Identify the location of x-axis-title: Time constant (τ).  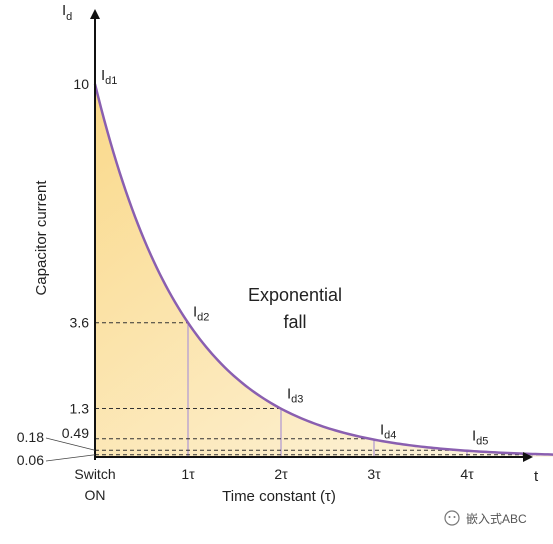
(279, 496).